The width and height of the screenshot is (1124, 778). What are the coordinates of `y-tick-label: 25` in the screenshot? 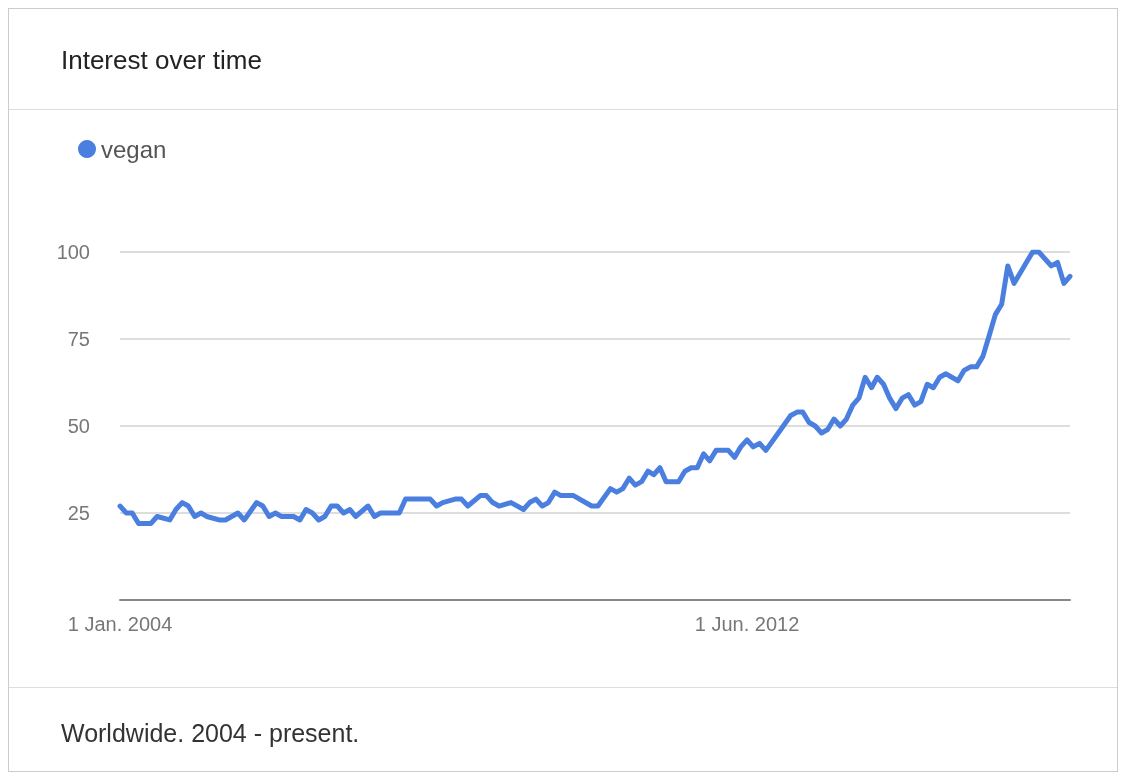 It's located at (78, 513).